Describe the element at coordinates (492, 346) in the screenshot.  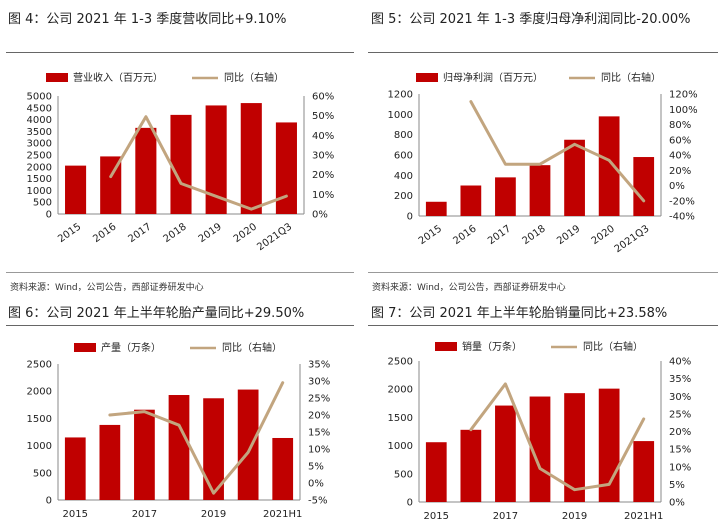
I see `legend-bar-label: 销量（万条）` at that location.